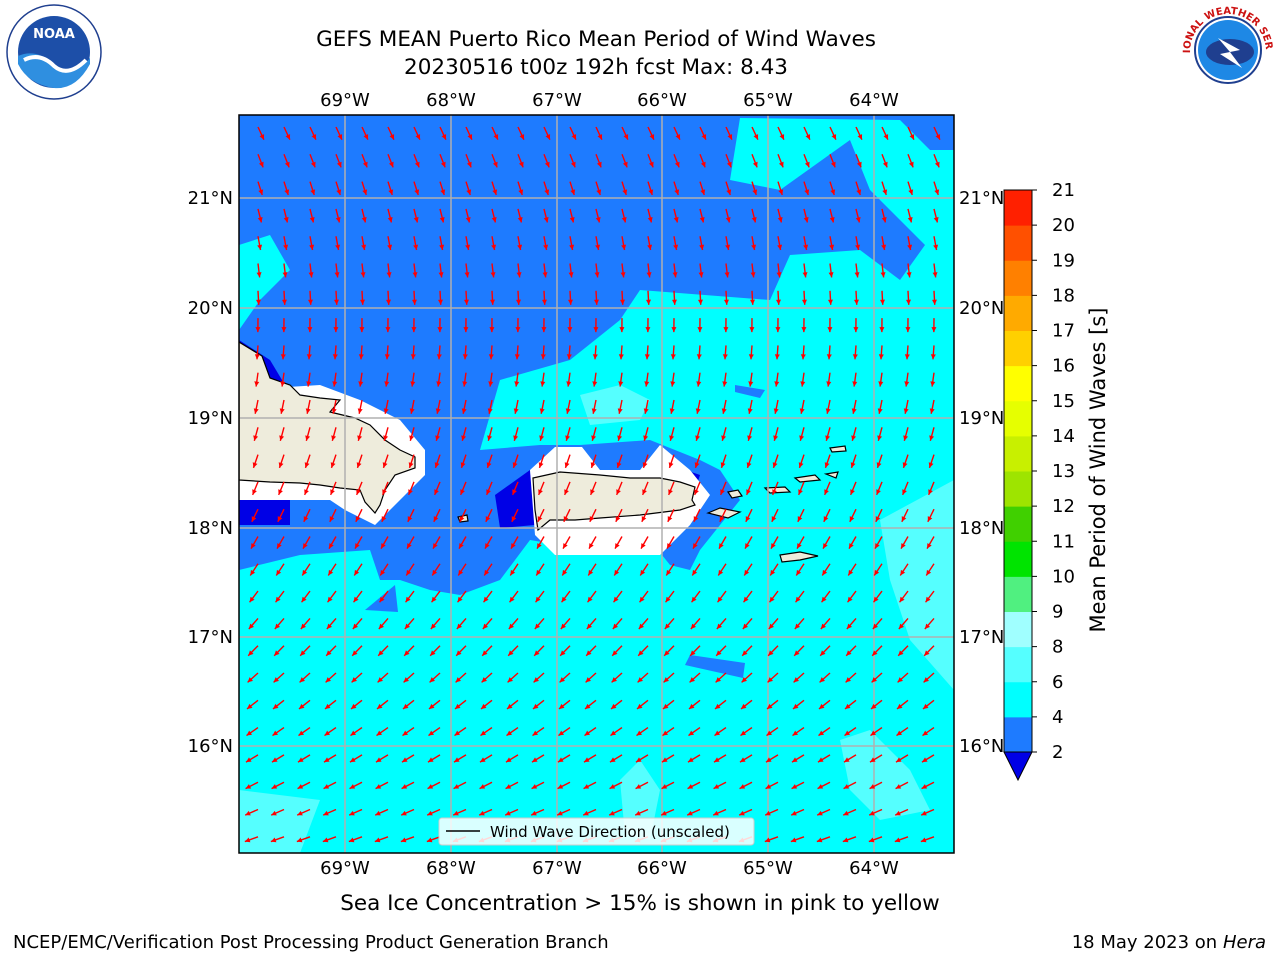  Describe the element at coordinates (1169, 942) in the screenshot. I see `footer-date: 18 May 2023 on Hera` at that location.